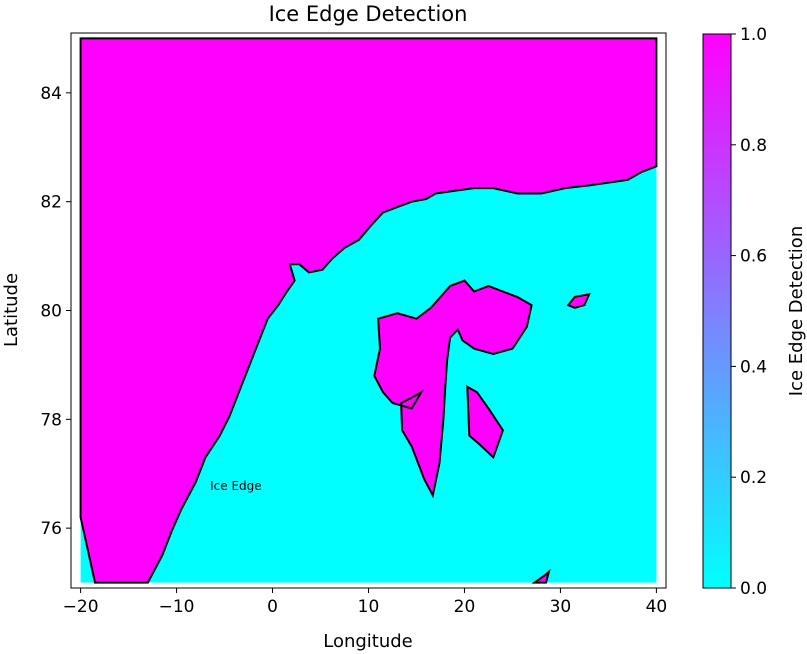 The image size is (807, 654). Describe the element at coordinates (369, 607) in the screenshot. I see `x-tick-label: 10` at that location.